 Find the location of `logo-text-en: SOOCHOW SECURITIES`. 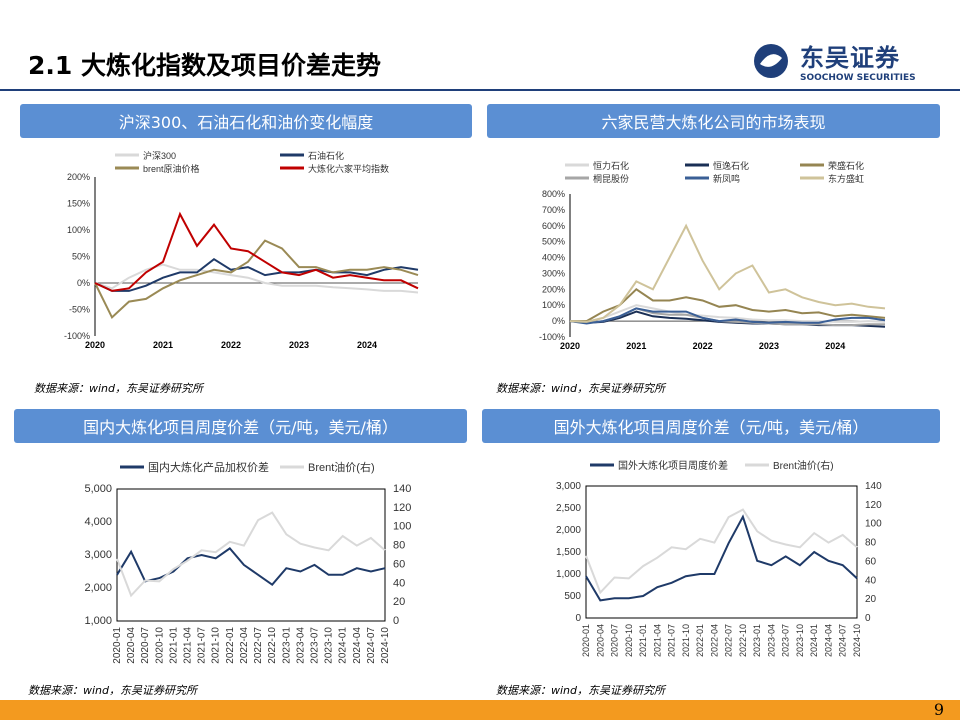

logo-text-en: SOOCHOW SECURITIES is located at coordinates (858, 78).